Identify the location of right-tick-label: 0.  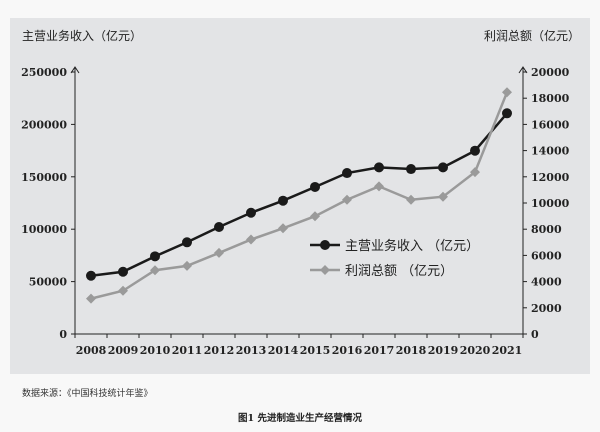
(535, 334).